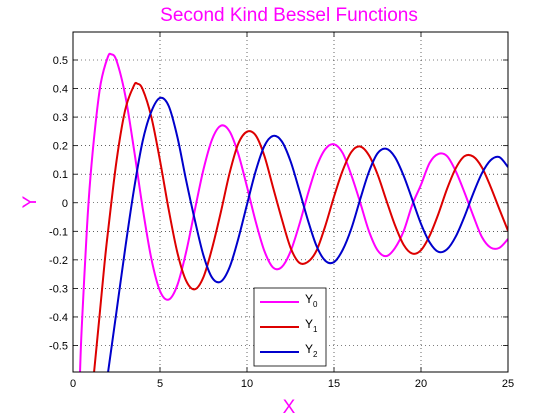  Describe the element at coordinates (65, 204) in the screenshot. I see `y-tick-label: 0` at that location.